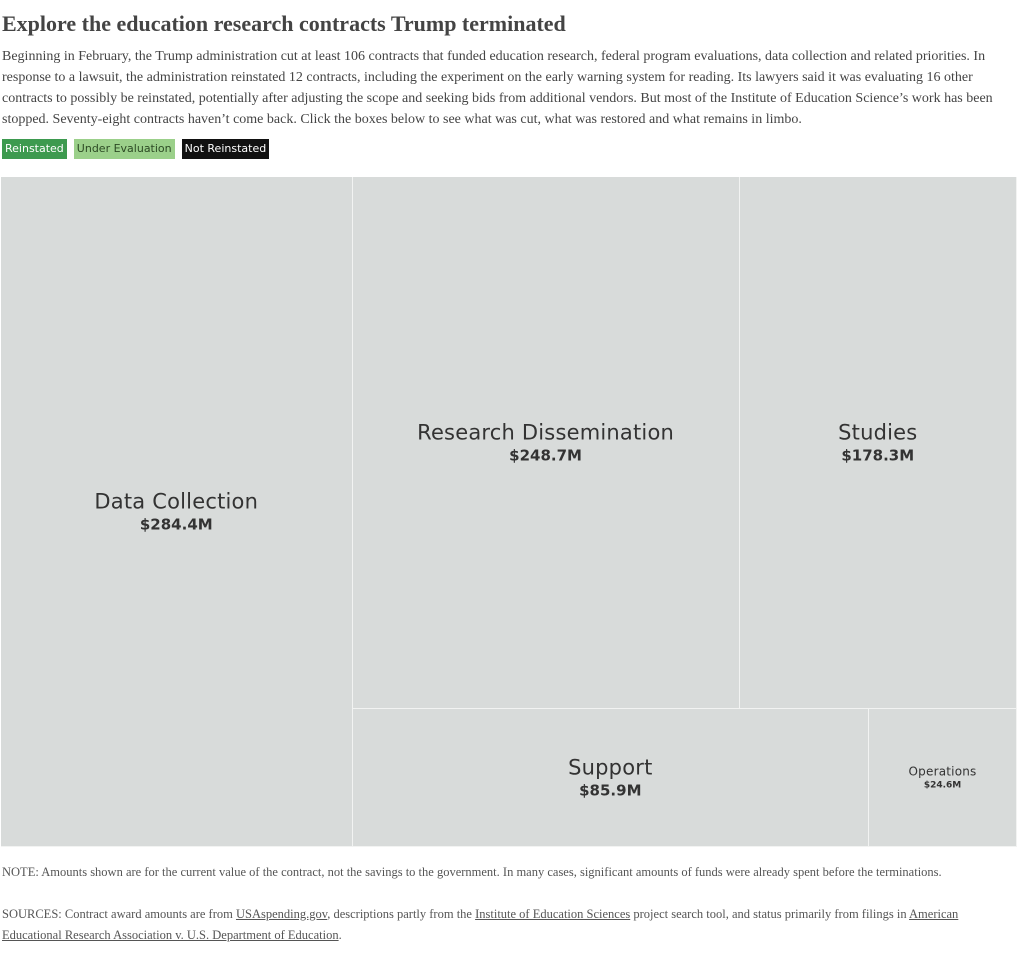 Image resolution: width=1020 pixels, height=957 pixels. Describe the element at coordinates (119, 914) in the screenshot. I see `sources-text: SOURCES: Contract award amounts are from` at that location.